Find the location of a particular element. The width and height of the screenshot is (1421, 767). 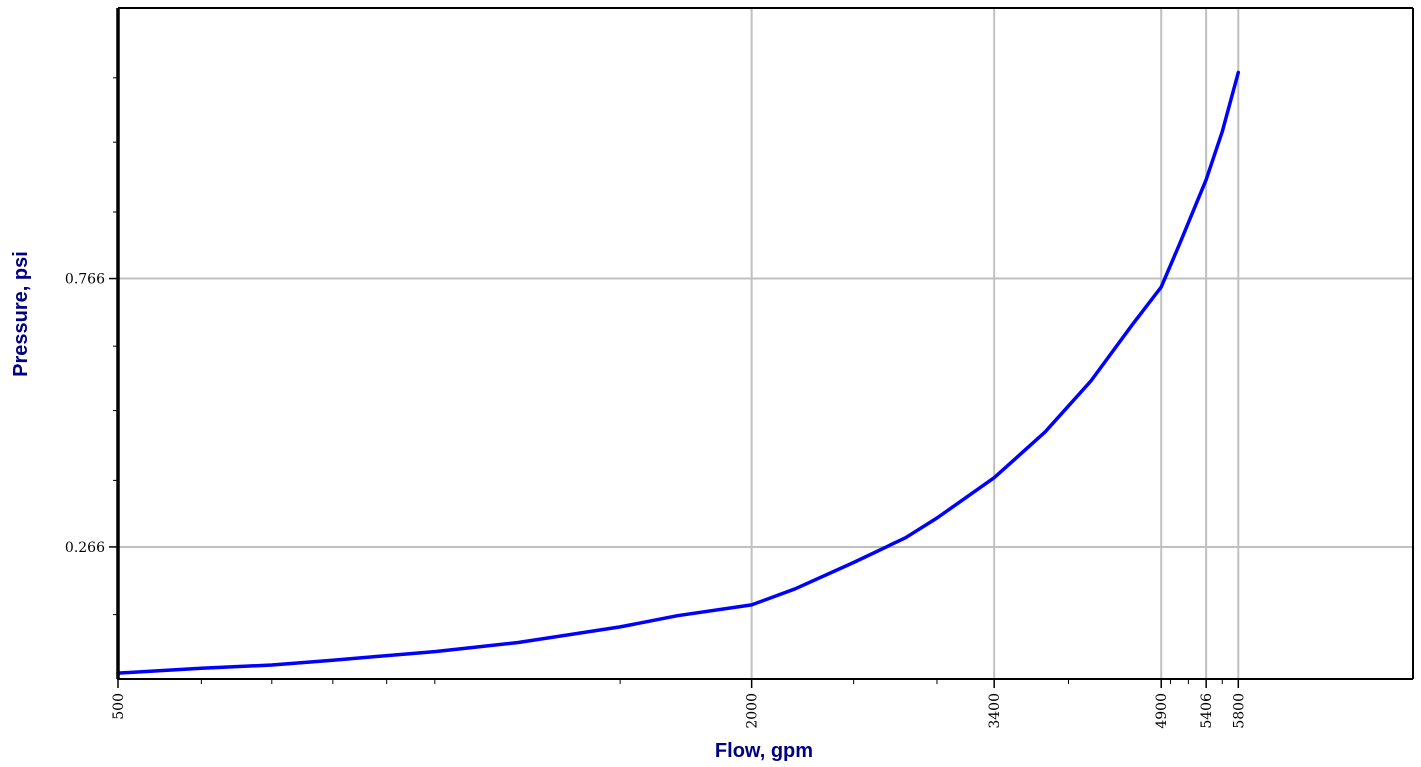

x-tick-label: 500 is located at coordinates (119, 706).